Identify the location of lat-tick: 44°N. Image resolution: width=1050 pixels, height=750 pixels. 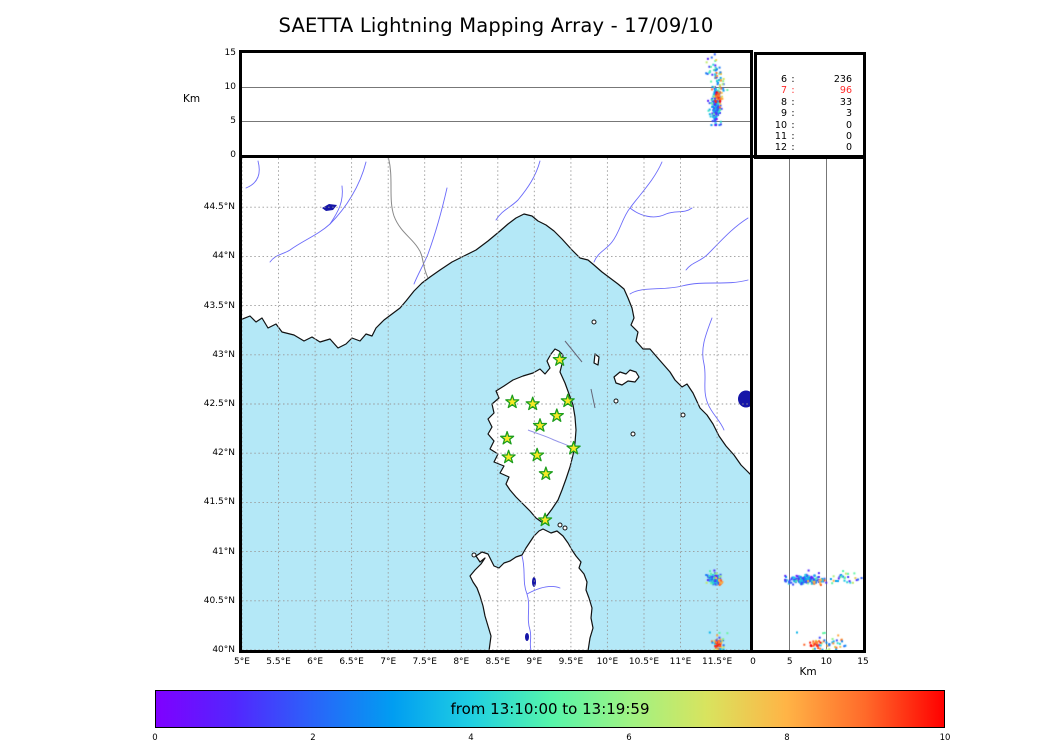
(223, 256).